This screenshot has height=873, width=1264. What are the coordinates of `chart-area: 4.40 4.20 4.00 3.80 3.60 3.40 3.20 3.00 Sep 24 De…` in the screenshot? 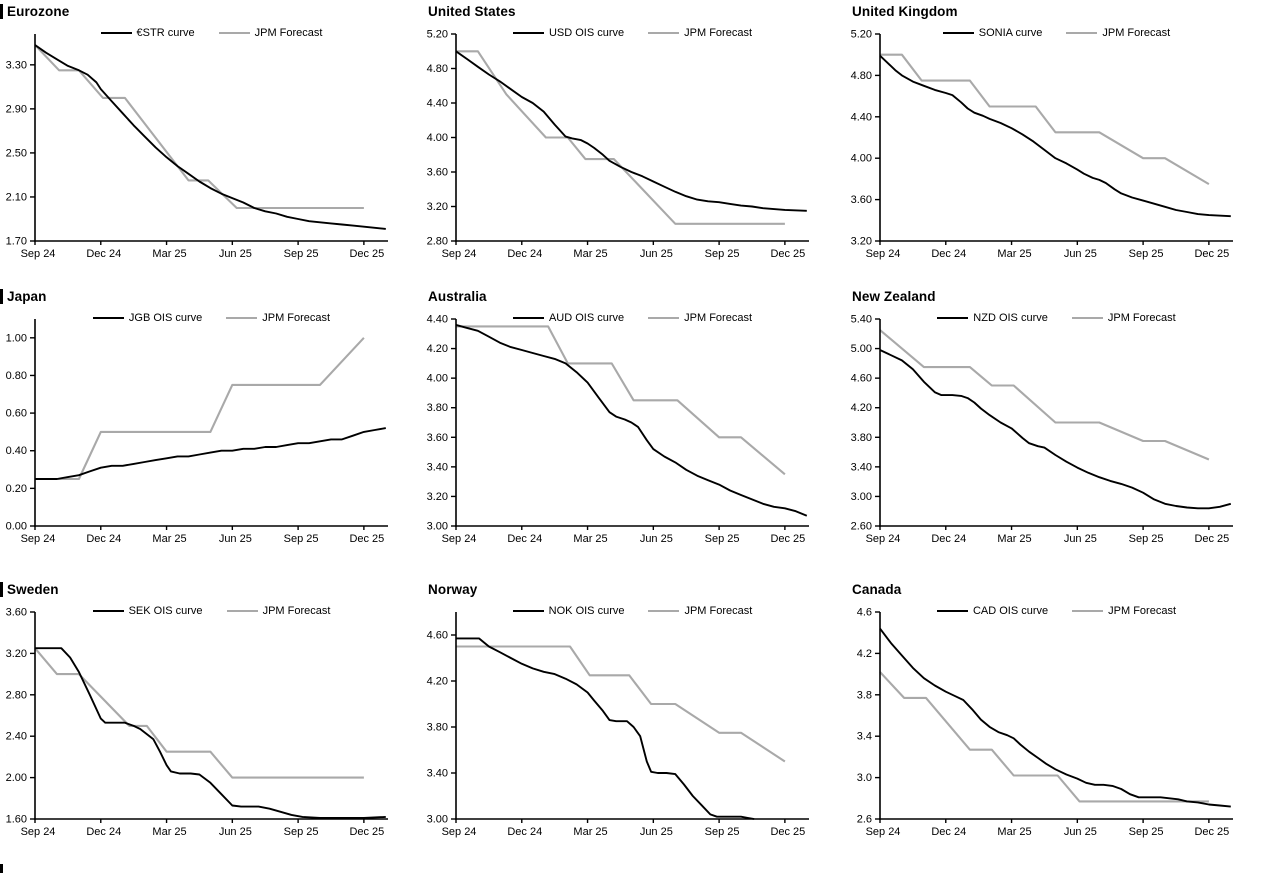 It's located at (633, 436).